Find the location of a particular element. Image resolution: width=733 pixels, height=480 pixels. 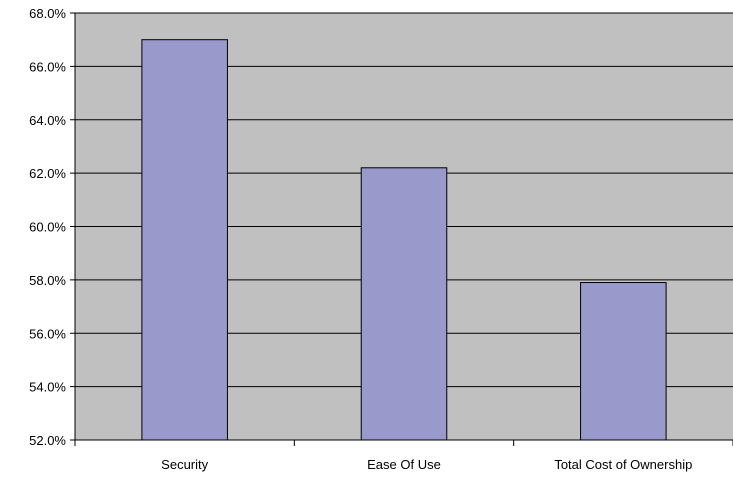

y-tick-label: 62.0% is located at coordinates (47, 173).